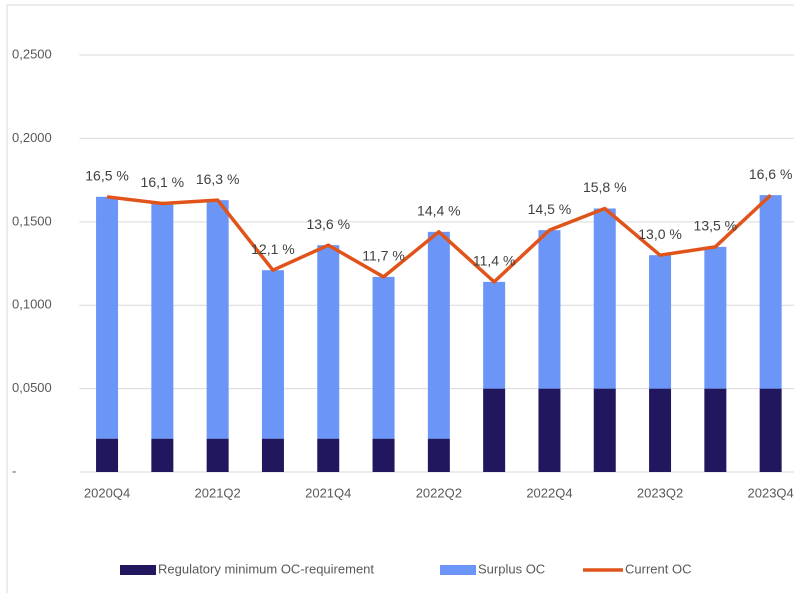  Describe the element at coordinates (32, 304) in the screenshot. I see `y-tick-label: 0,1000` at that location.